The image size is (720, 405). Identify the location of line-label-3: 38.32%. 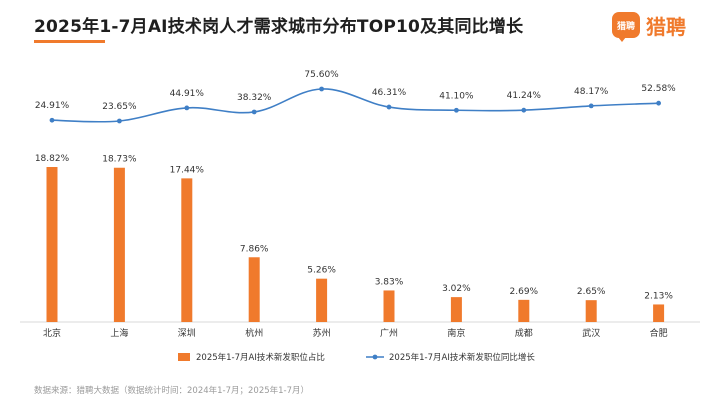
(254, 98).